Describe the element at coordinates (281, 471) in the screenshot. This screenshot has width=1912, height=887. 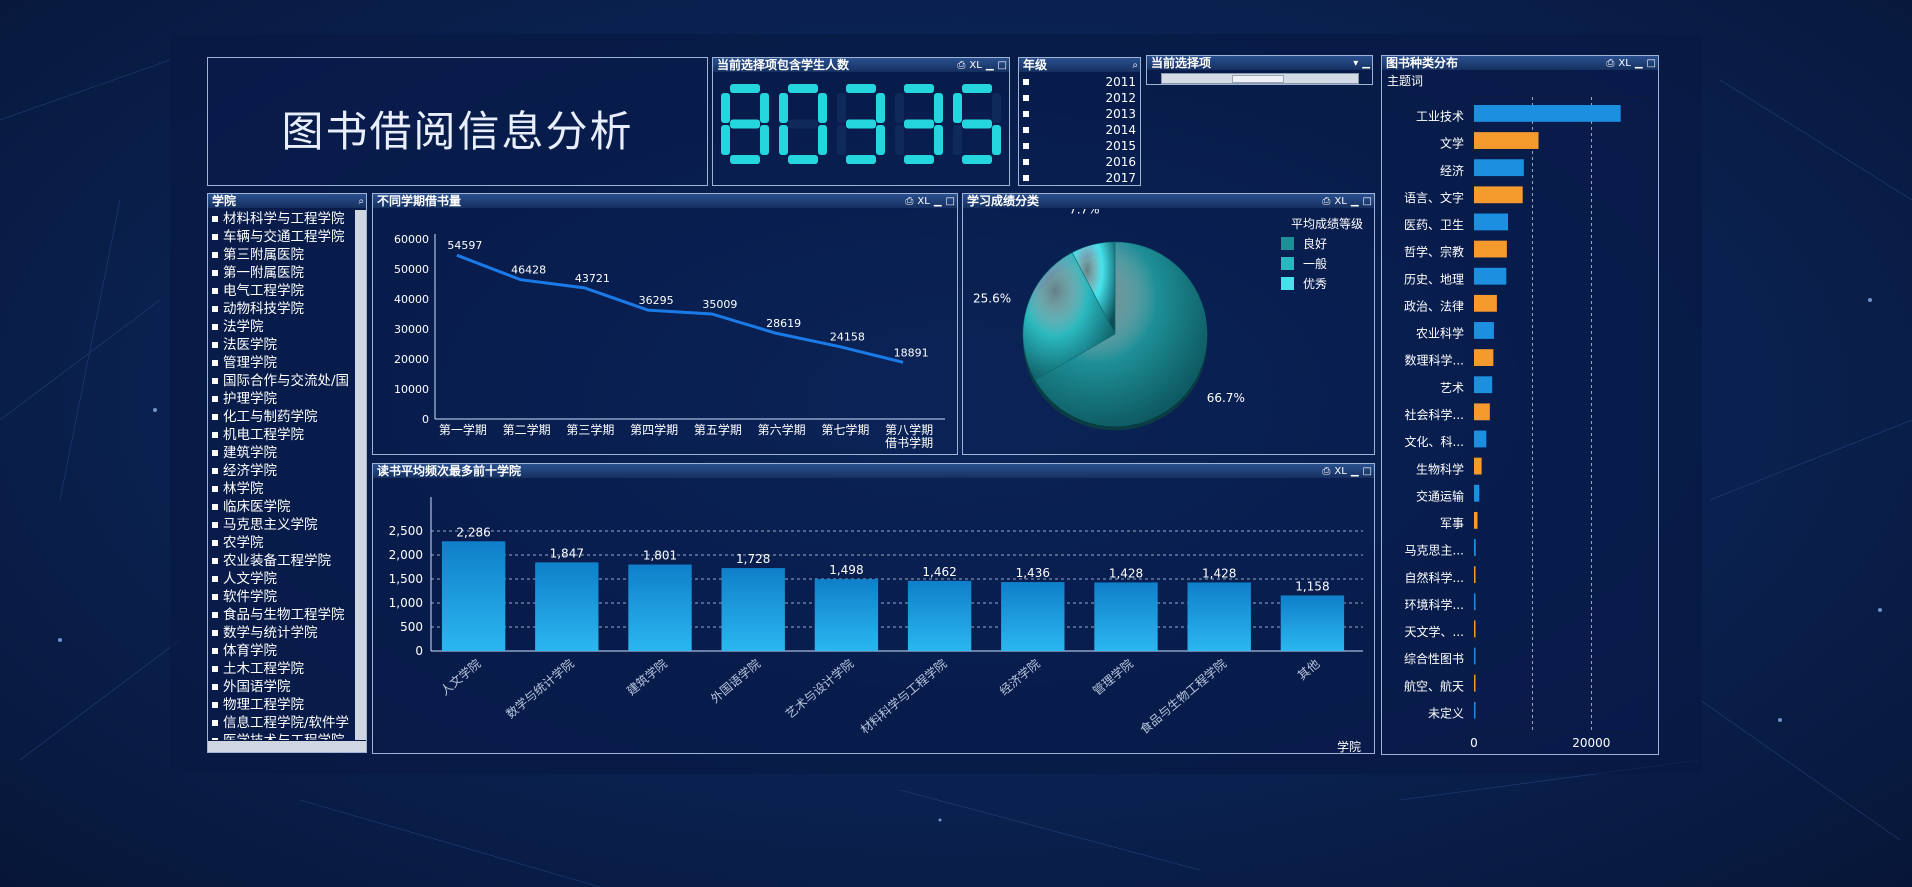
I see `college-list-item: 经济学院` at that location.